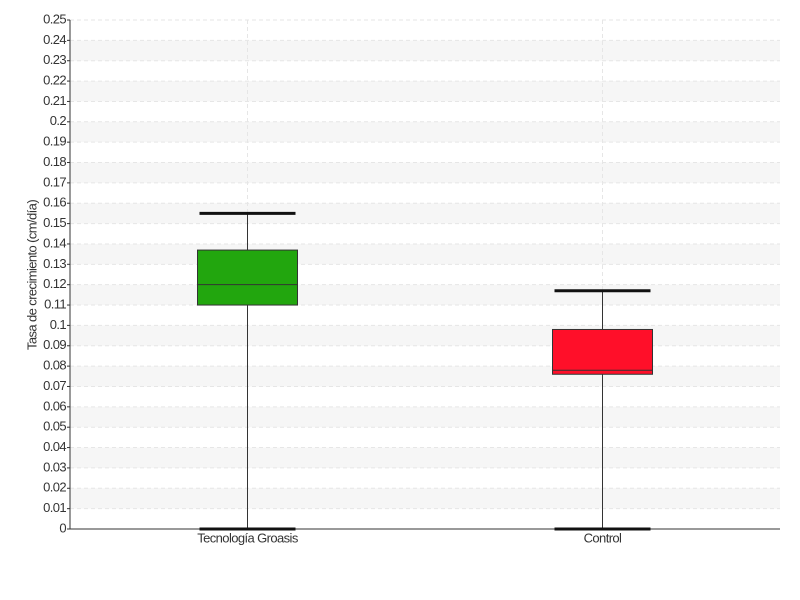  What do you see at coordinates (54, 161) in the screenshot?
I see `y-tick-label: 0.18` at bounding box center [54, 161].